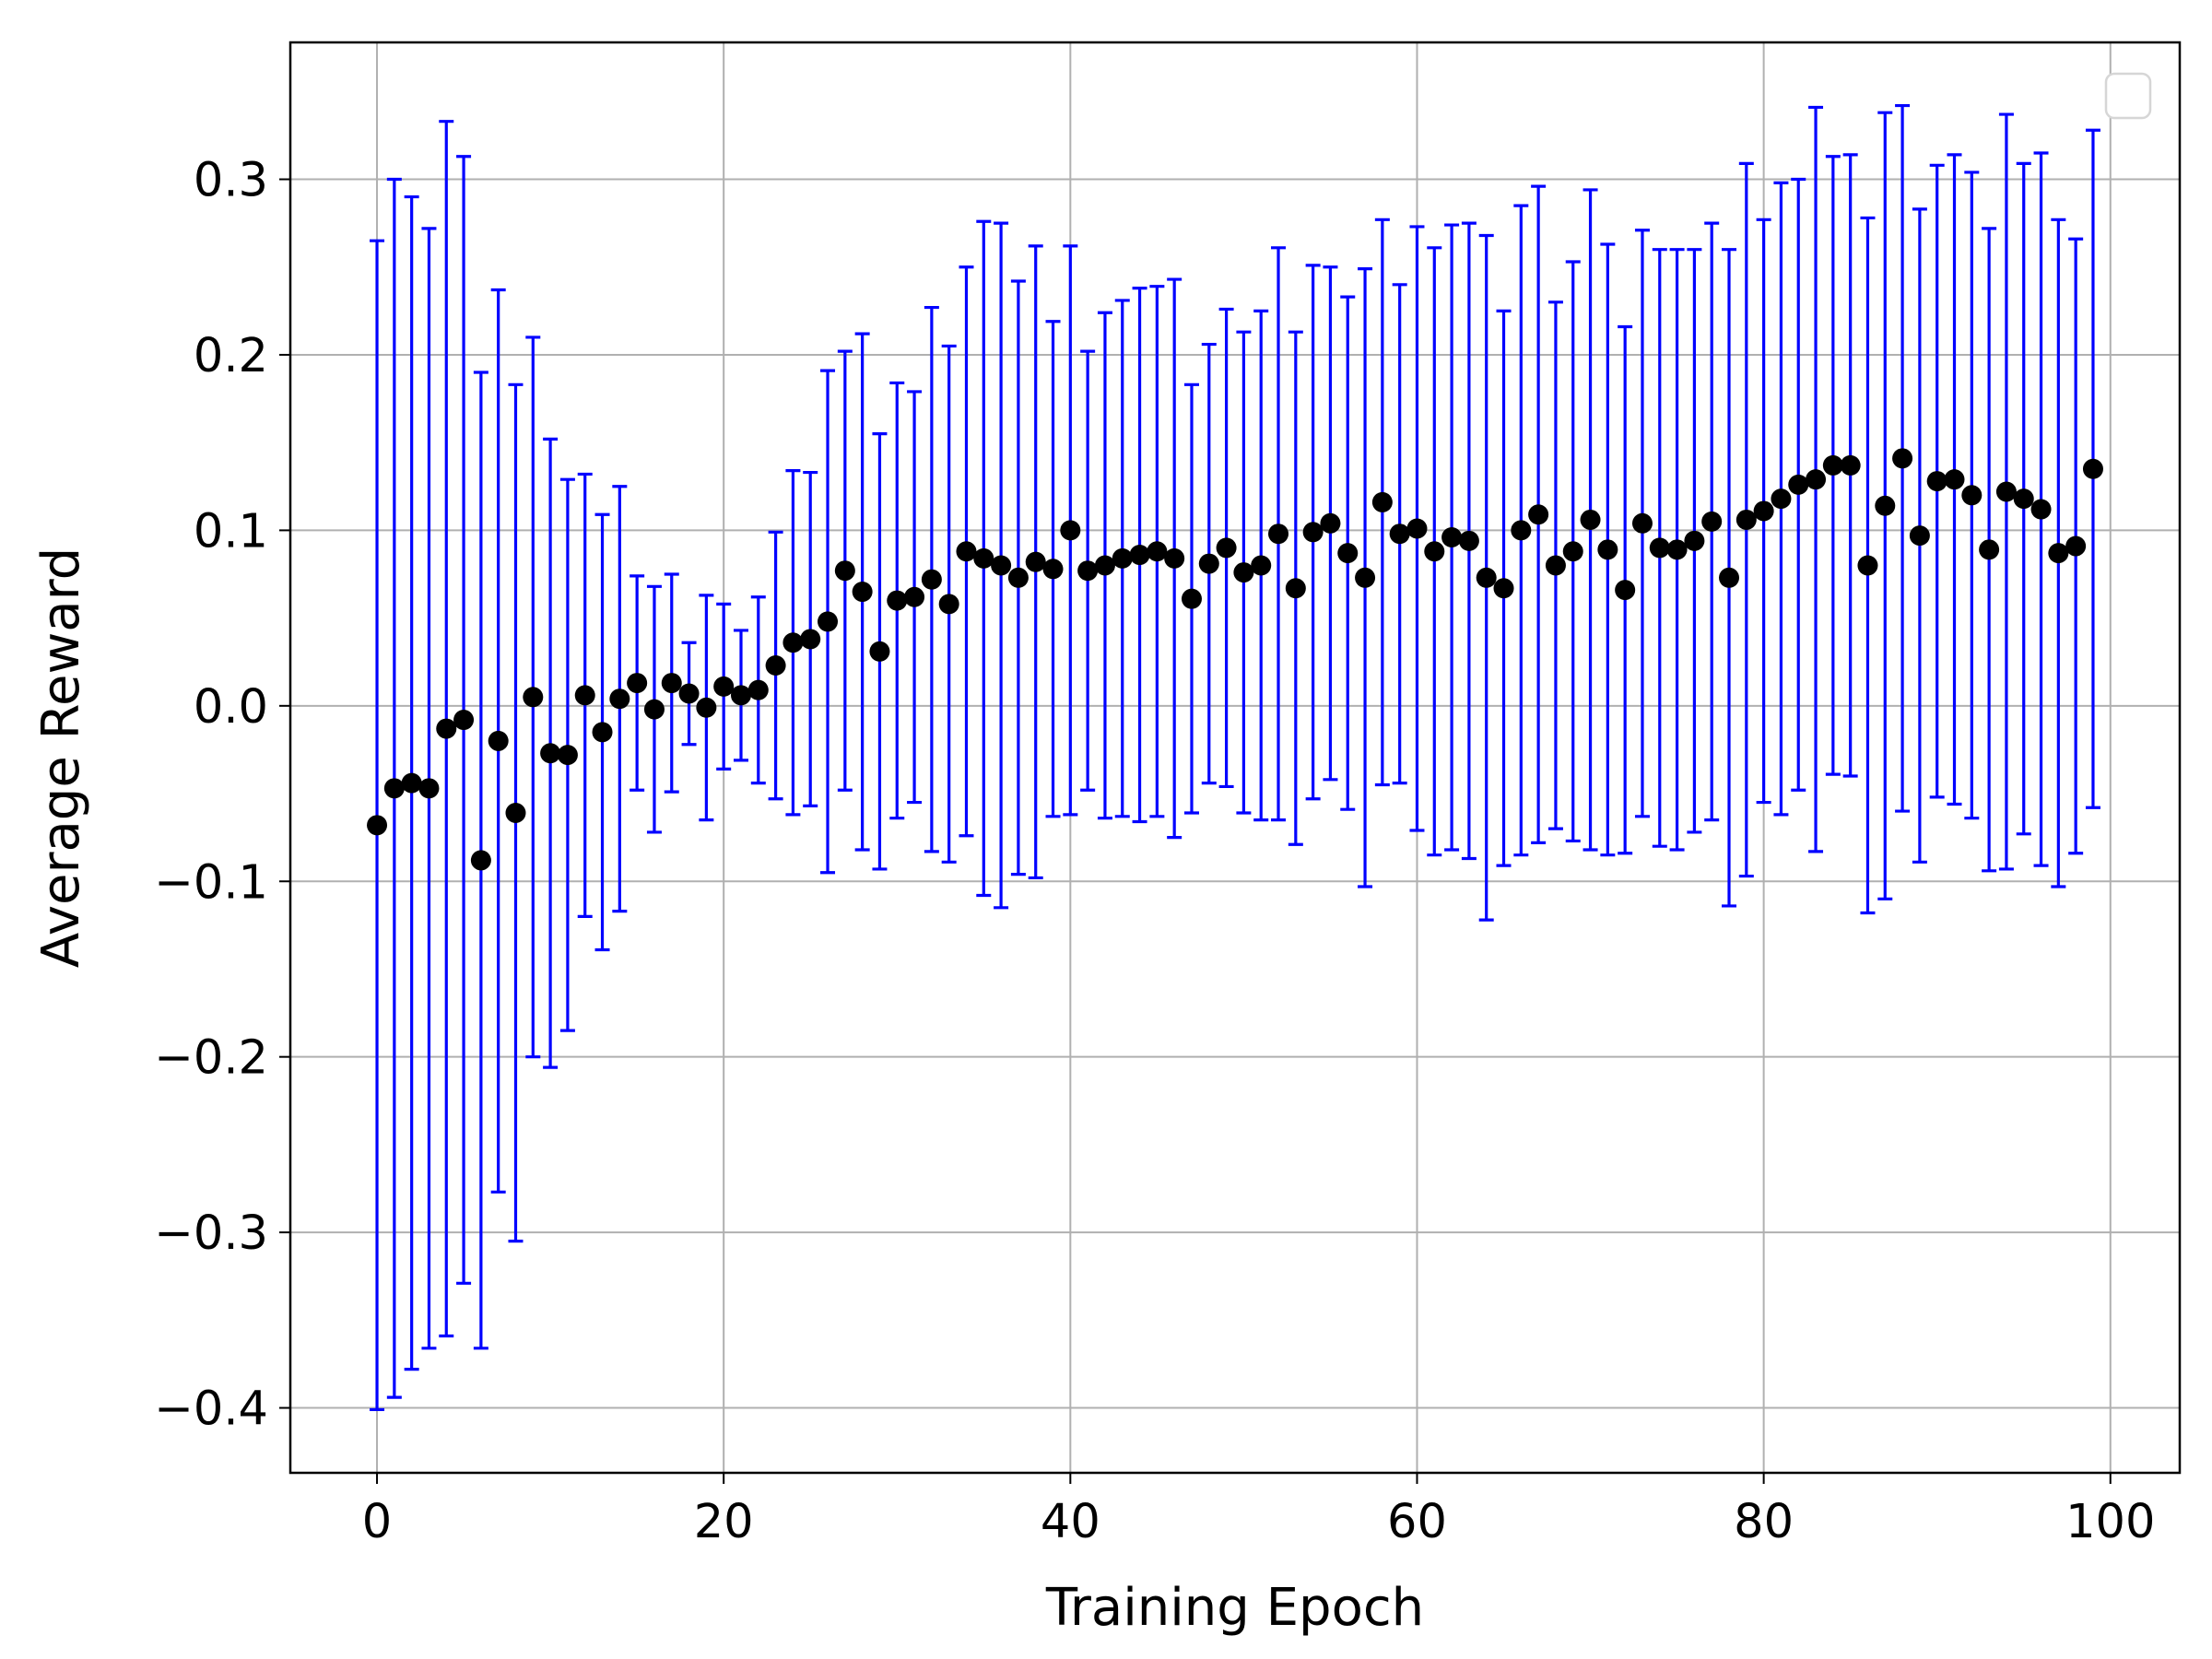 The image size is (2212, 1659). What do you see at coordinates (231, 707) in the screenshot?
I see `y-tick-label: 0.0` at bounding box center [231, 707].